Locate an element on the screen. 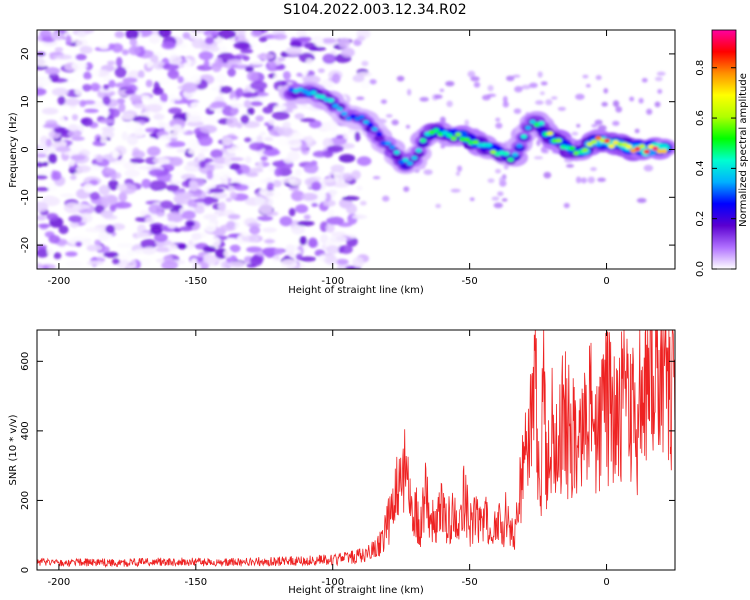 Image resolution: width=750 pixels, height=600 pixels. heatmap-y-tick-label: -20 is located at coordinates (25, 245).